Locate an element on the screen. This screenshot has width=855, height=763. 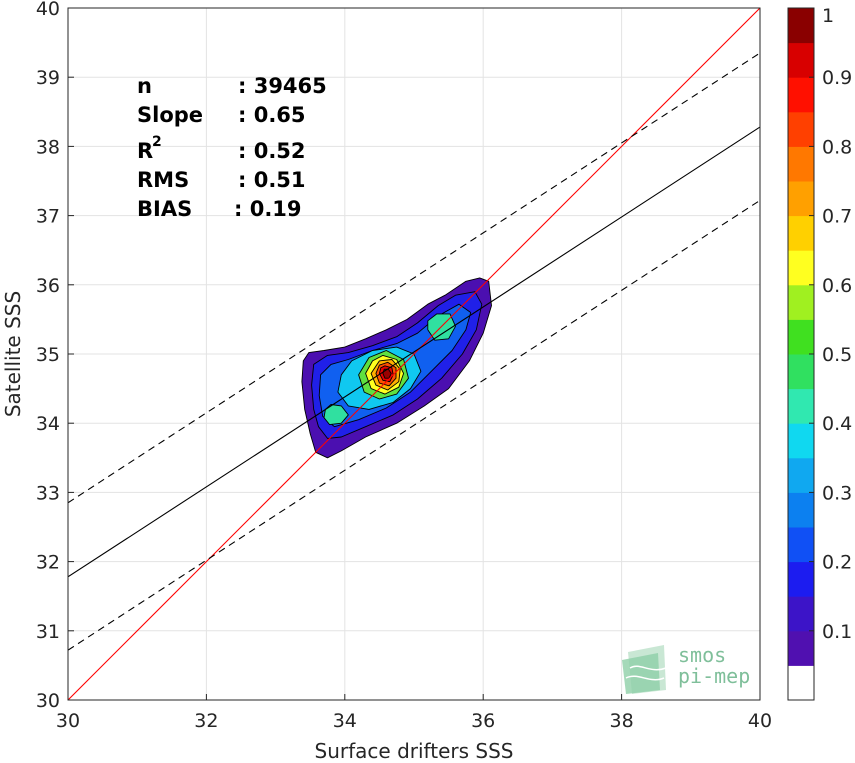
x-axis-label: Surface drifters SSS is located at coordinates (414, 751).